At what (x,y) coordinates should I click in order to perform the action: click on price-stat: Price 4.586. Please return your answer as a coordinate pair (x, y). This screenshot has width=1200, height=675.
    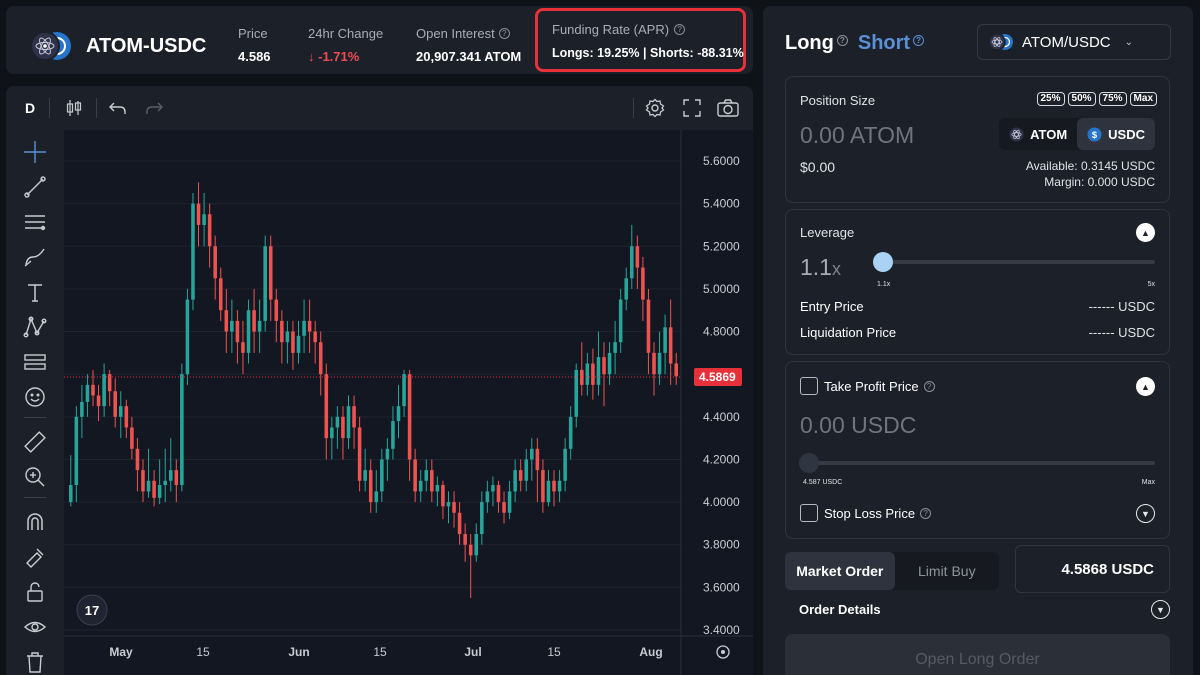
    Looking at the image, I should click on (254, 45).